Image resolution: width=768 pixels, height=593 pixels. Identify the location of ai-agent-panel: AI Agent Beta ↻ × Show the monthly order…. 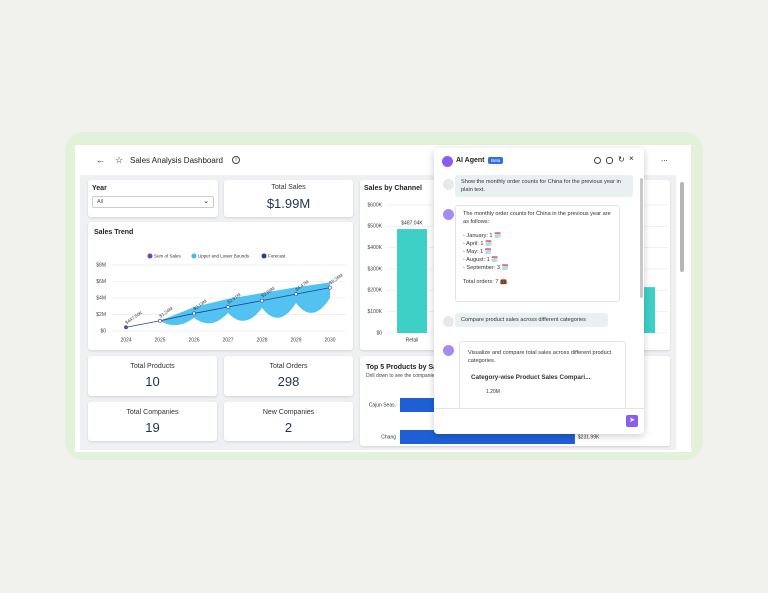
(539, 291).